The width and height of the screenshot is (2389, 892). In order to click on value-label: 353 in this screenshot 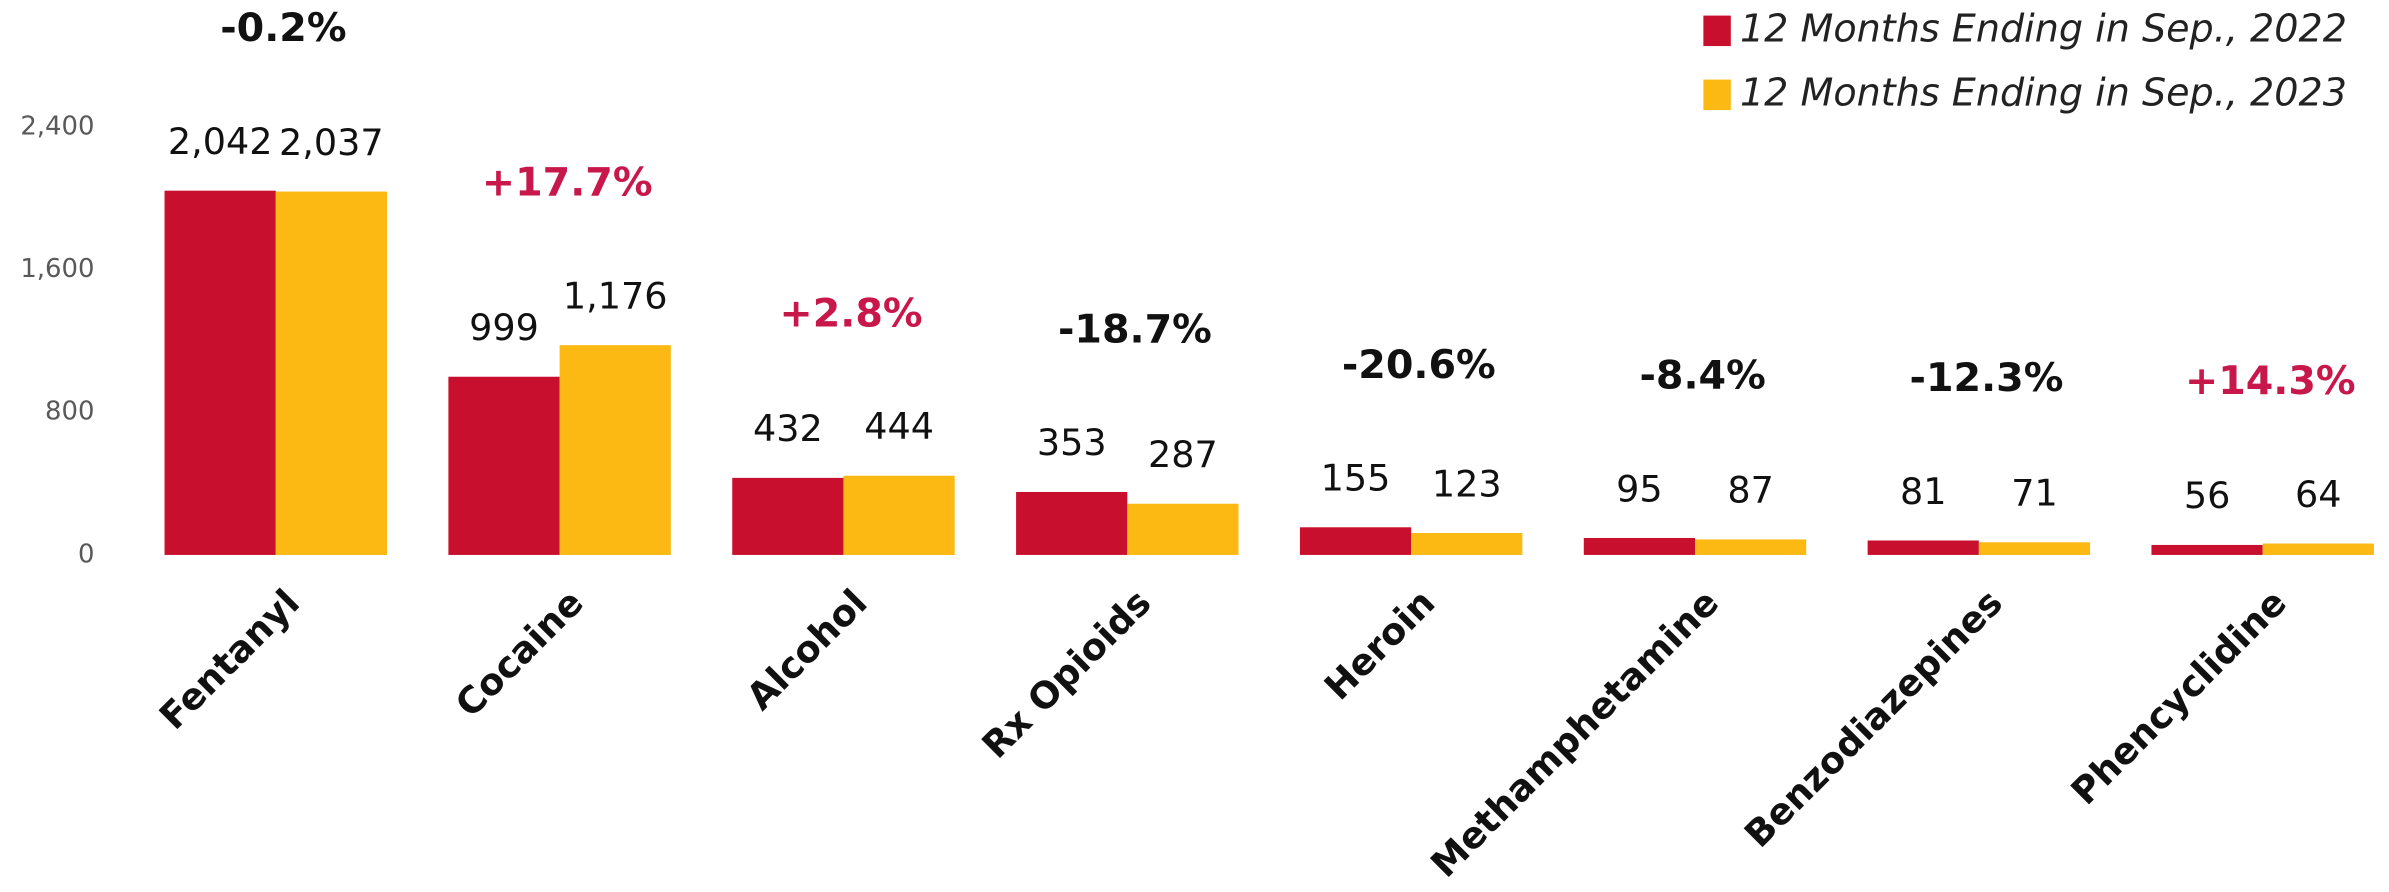, I will do `click(1072, 442)`.